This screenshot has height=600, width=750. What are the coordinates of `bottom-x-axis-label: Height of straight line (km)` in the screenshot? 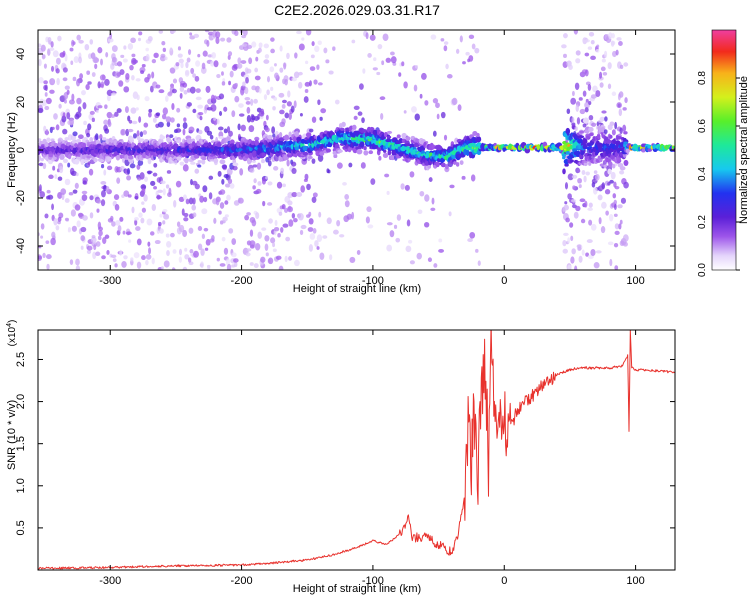 It's located at (357, 589).